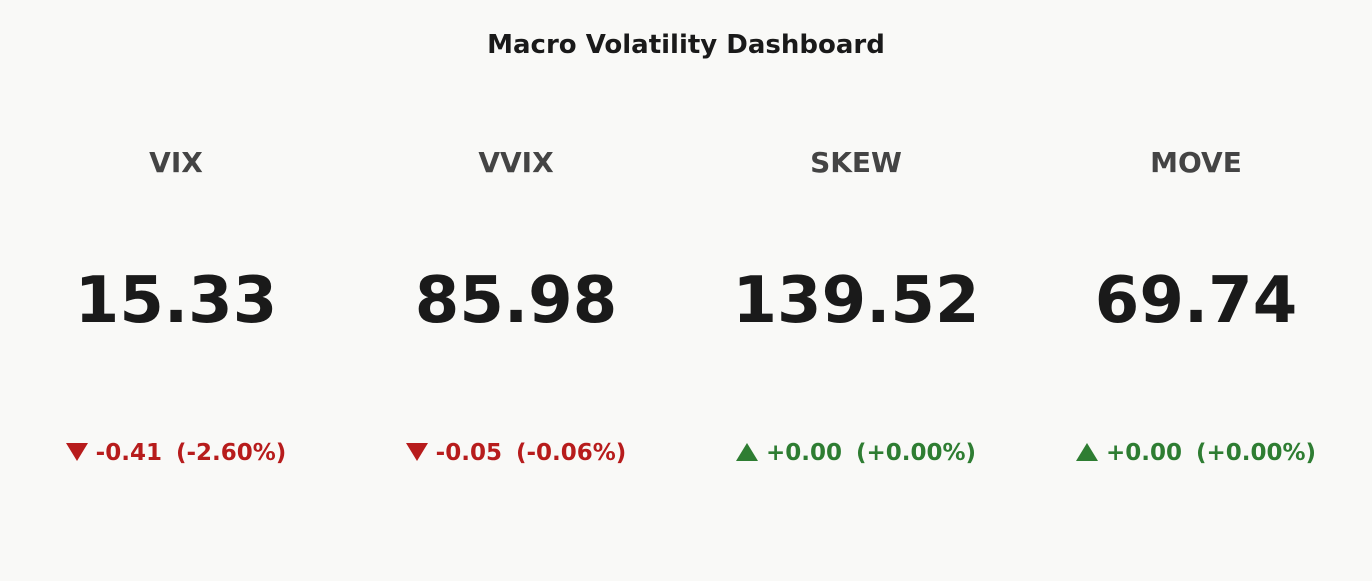 This screenshot has height=581, width=1372. Describe the element at coordinates (176, 301) in the screenshot. I see `indicator-value: 15.33` at that location.